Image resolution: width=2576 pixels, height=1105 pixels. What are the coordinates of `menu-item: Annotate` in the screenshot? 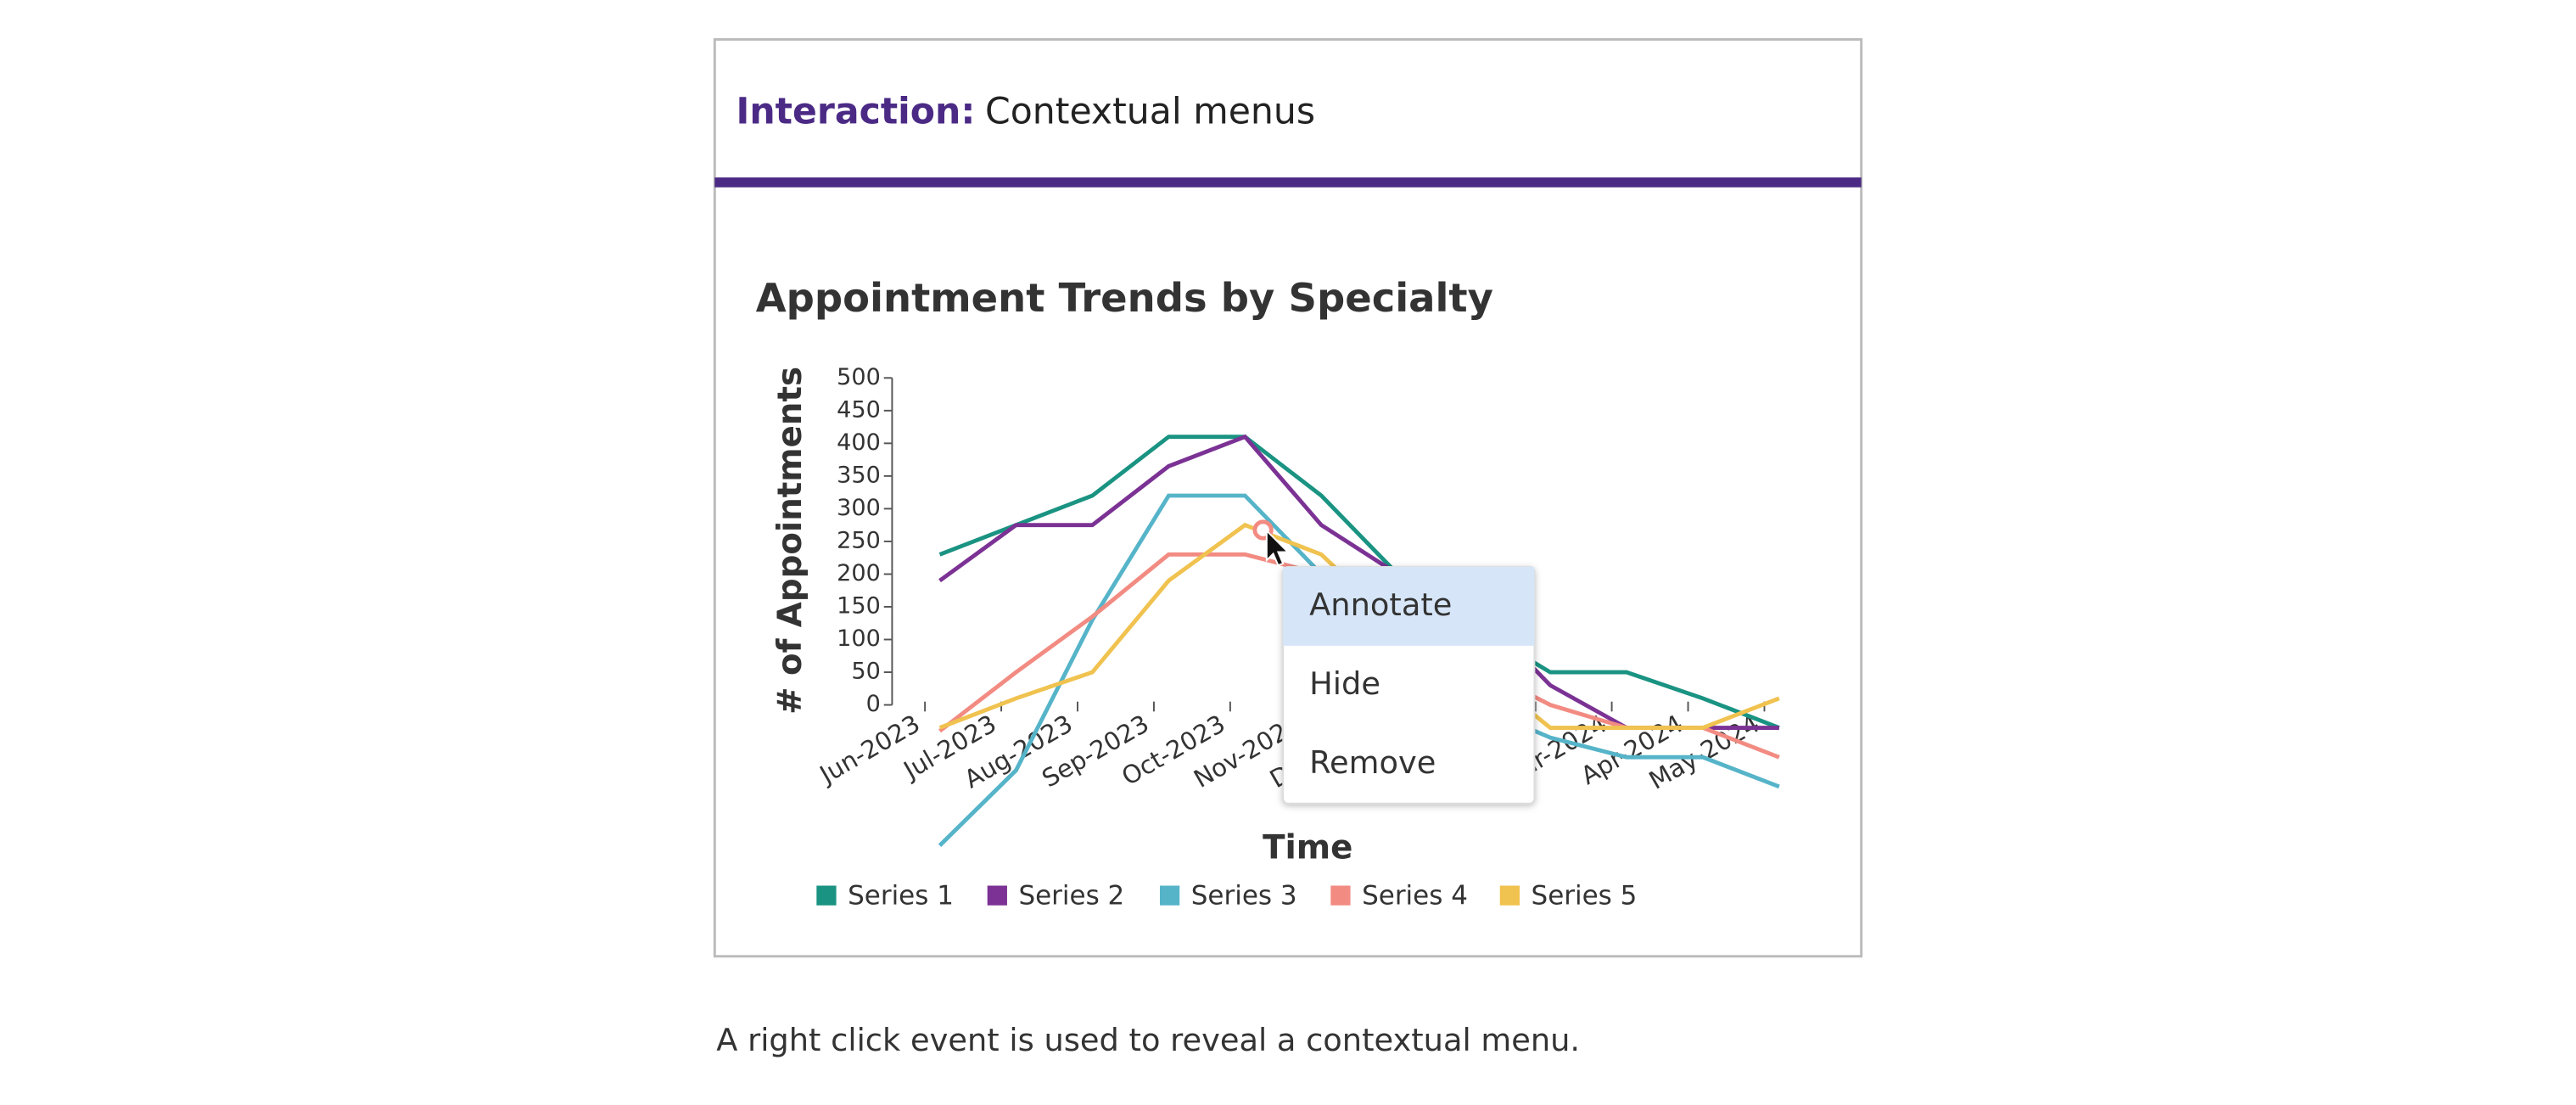 It's located at (1380, 604).